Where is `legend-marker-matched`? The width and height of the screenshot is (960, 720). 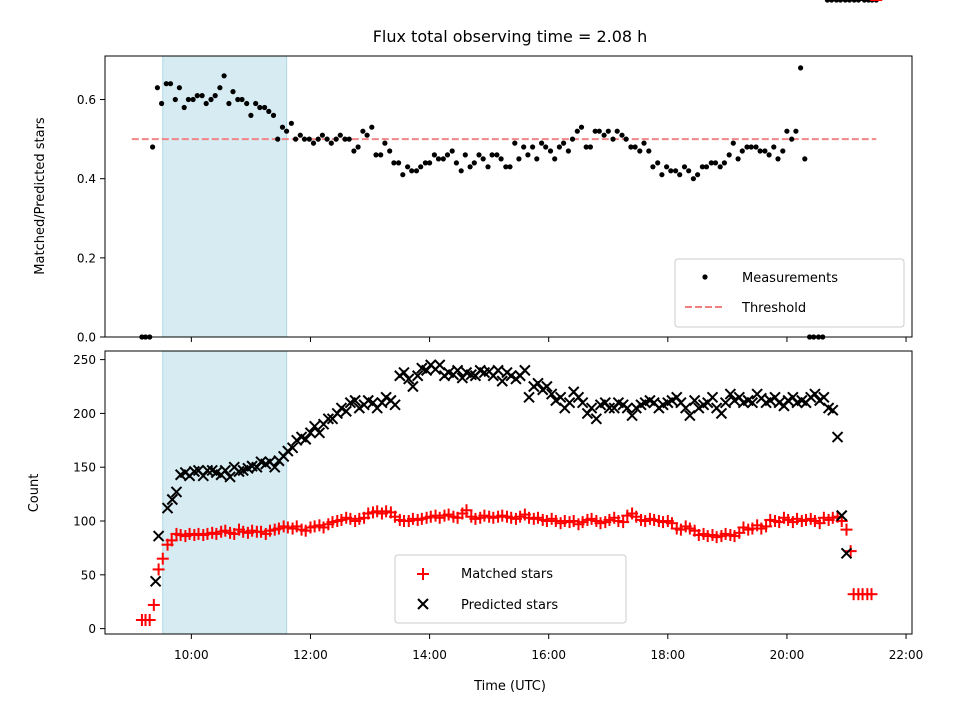
legend-marker-matched is located at coordinates (423, 574).